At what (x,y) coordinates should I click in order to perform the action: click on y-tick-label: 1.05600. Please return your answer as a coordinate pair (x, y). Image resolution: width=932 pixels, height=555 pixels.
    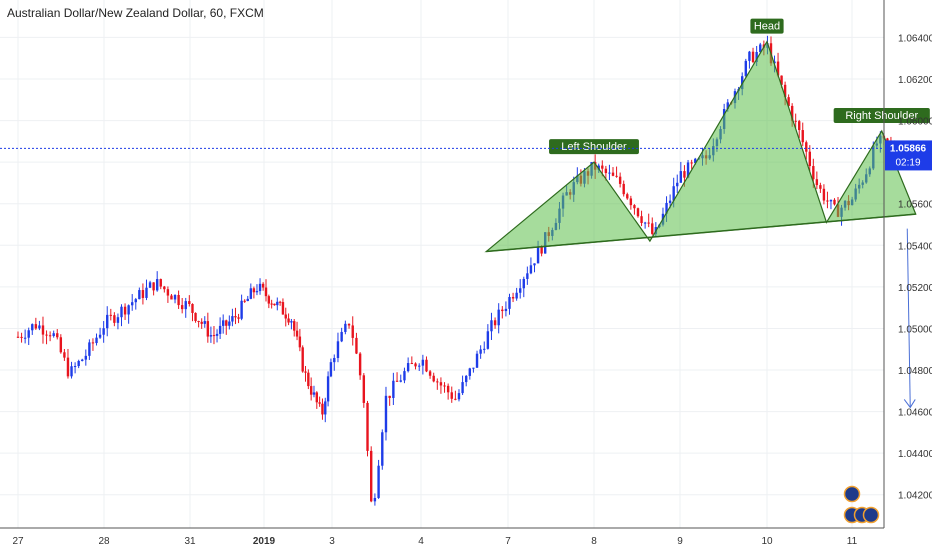
    Looking at the image, I should click on (915, 205).